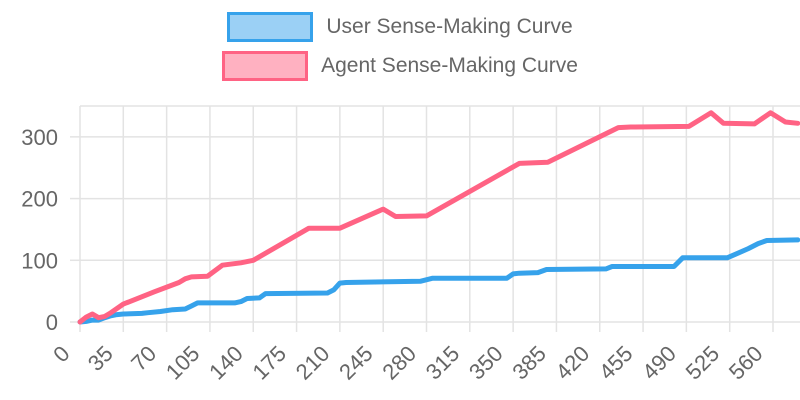  What do you see at coordinates (703, 363) in the screenshot?
I see `x-tick-label: 525` at bounding box center [703, 363].